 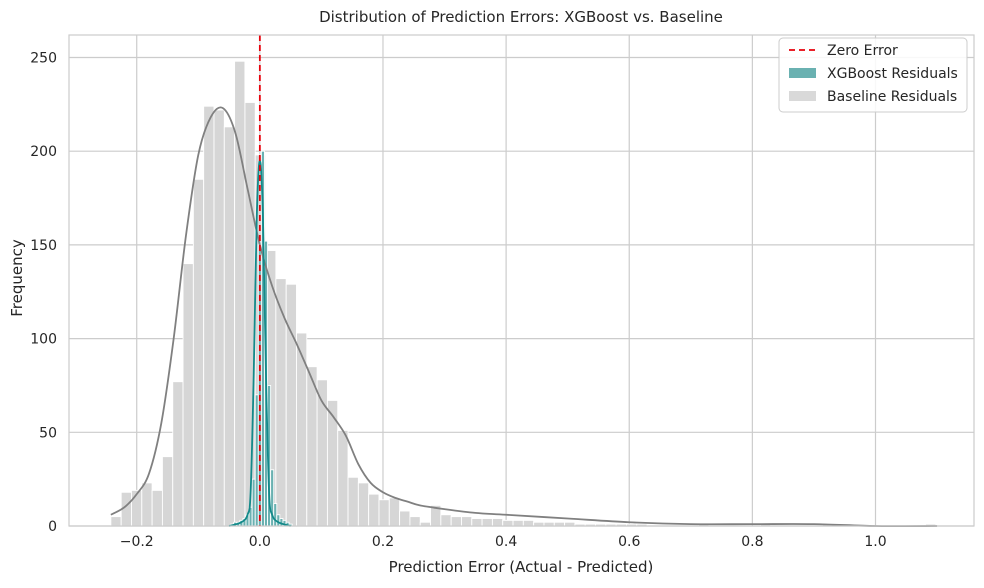 I want to click on y-tick-label: 250, so click(x=43, y=58).